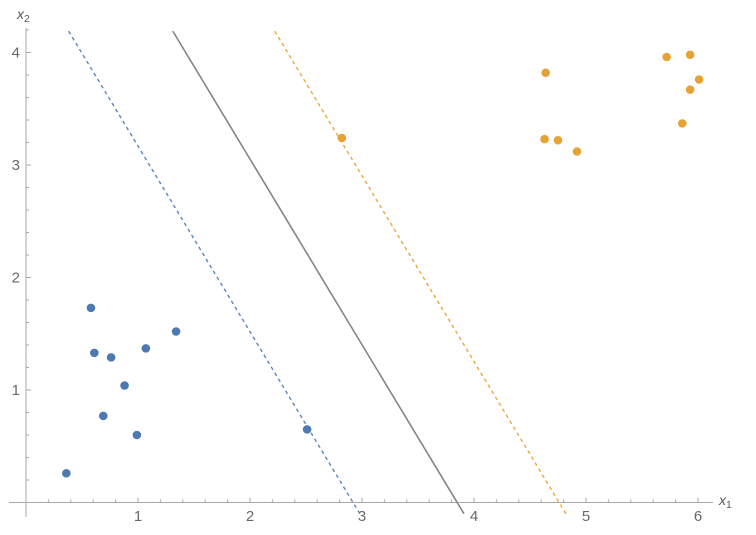 The image size is (756, 535). I want to click on x-tick-label: 6, so click(698, 516).